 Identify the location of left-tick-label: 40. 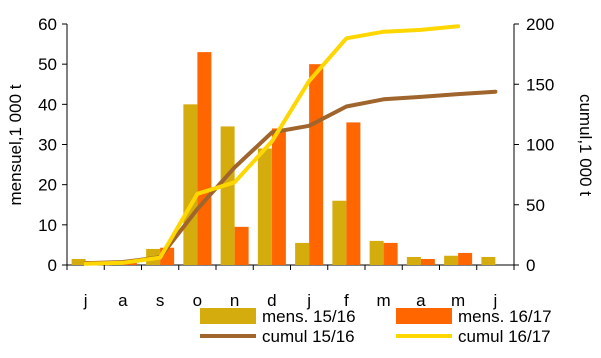
(47, 104).